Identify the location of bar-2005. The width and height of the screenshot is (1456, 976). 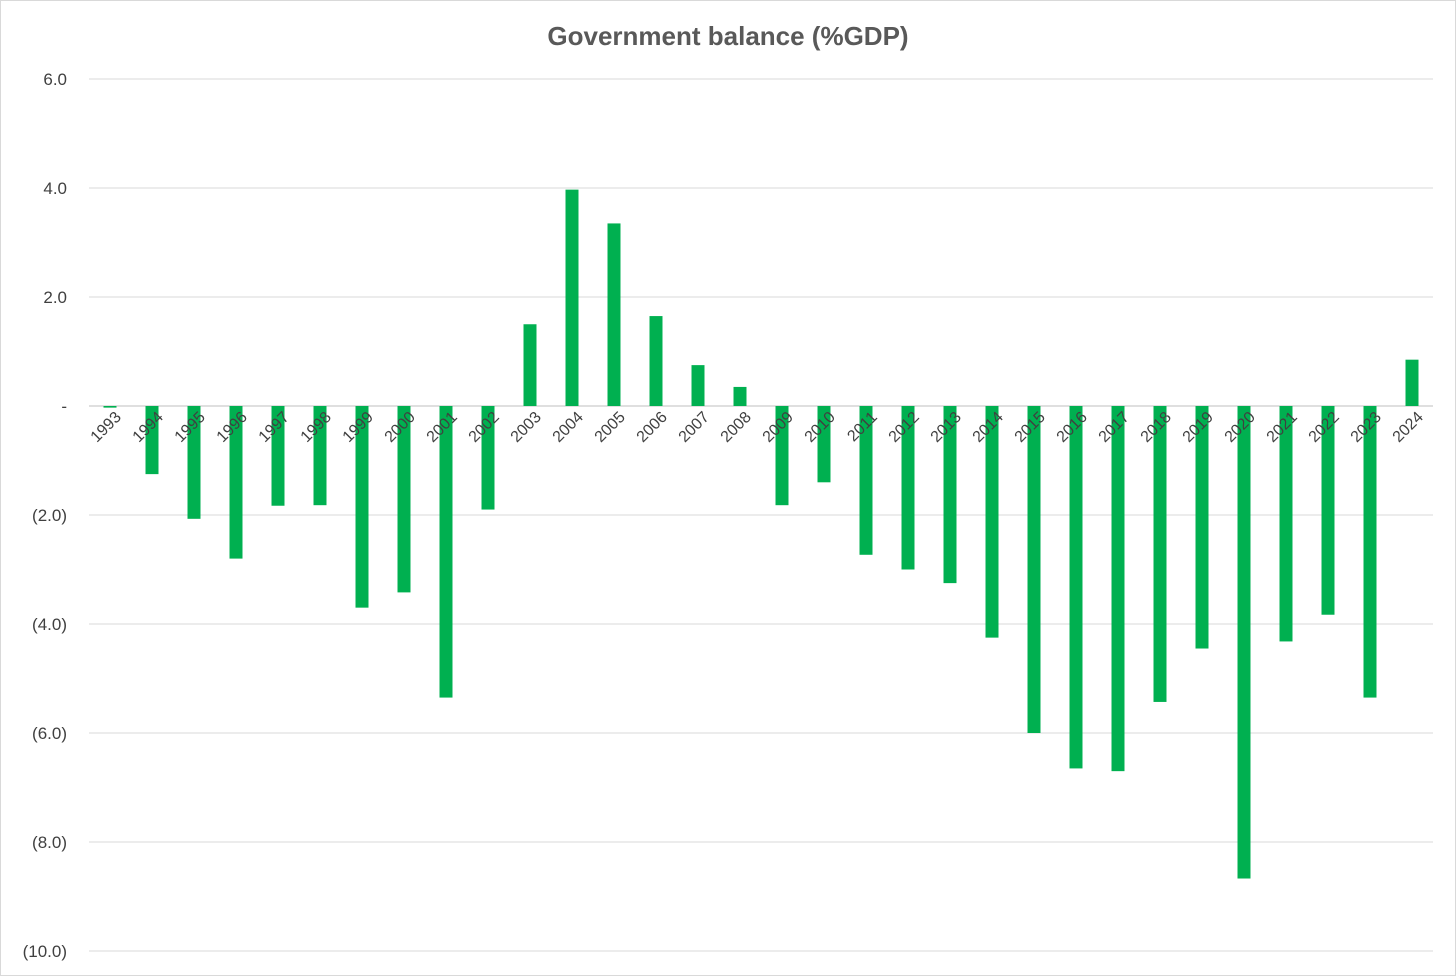
(614, 314).